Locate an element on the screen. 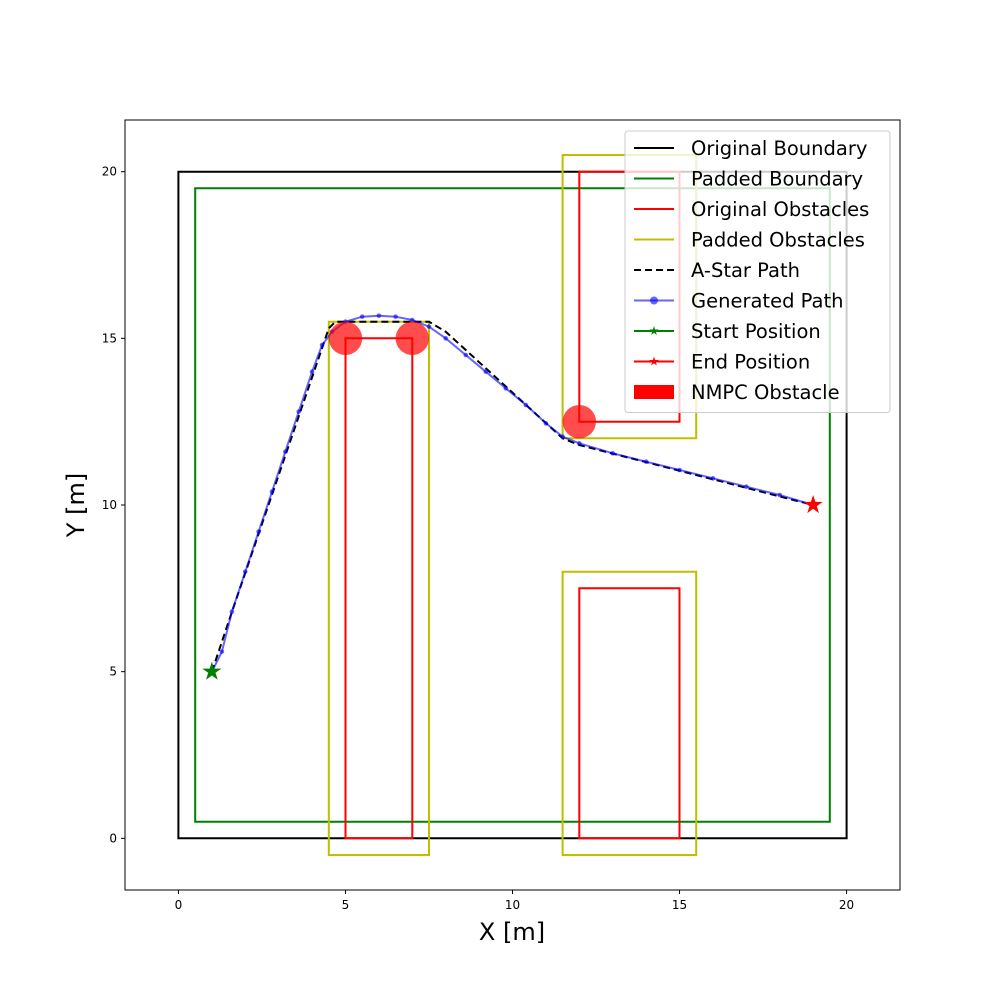 The height and width of the screenshot is (1000, 1000). legend-padded-obstacles-label: Padded Obstacles is located at coordinates (778, 240).